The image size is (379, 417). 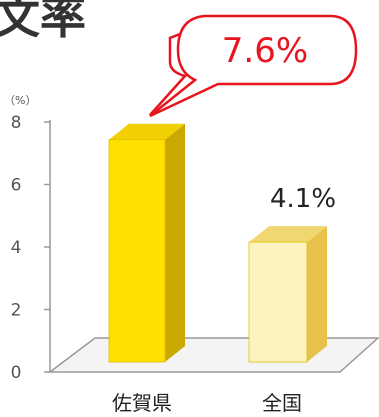 What do you see at coordinates (43, 22) in the screenshot?
I see `chart-title-fragment: 文率` at bounding box center [43, 22].